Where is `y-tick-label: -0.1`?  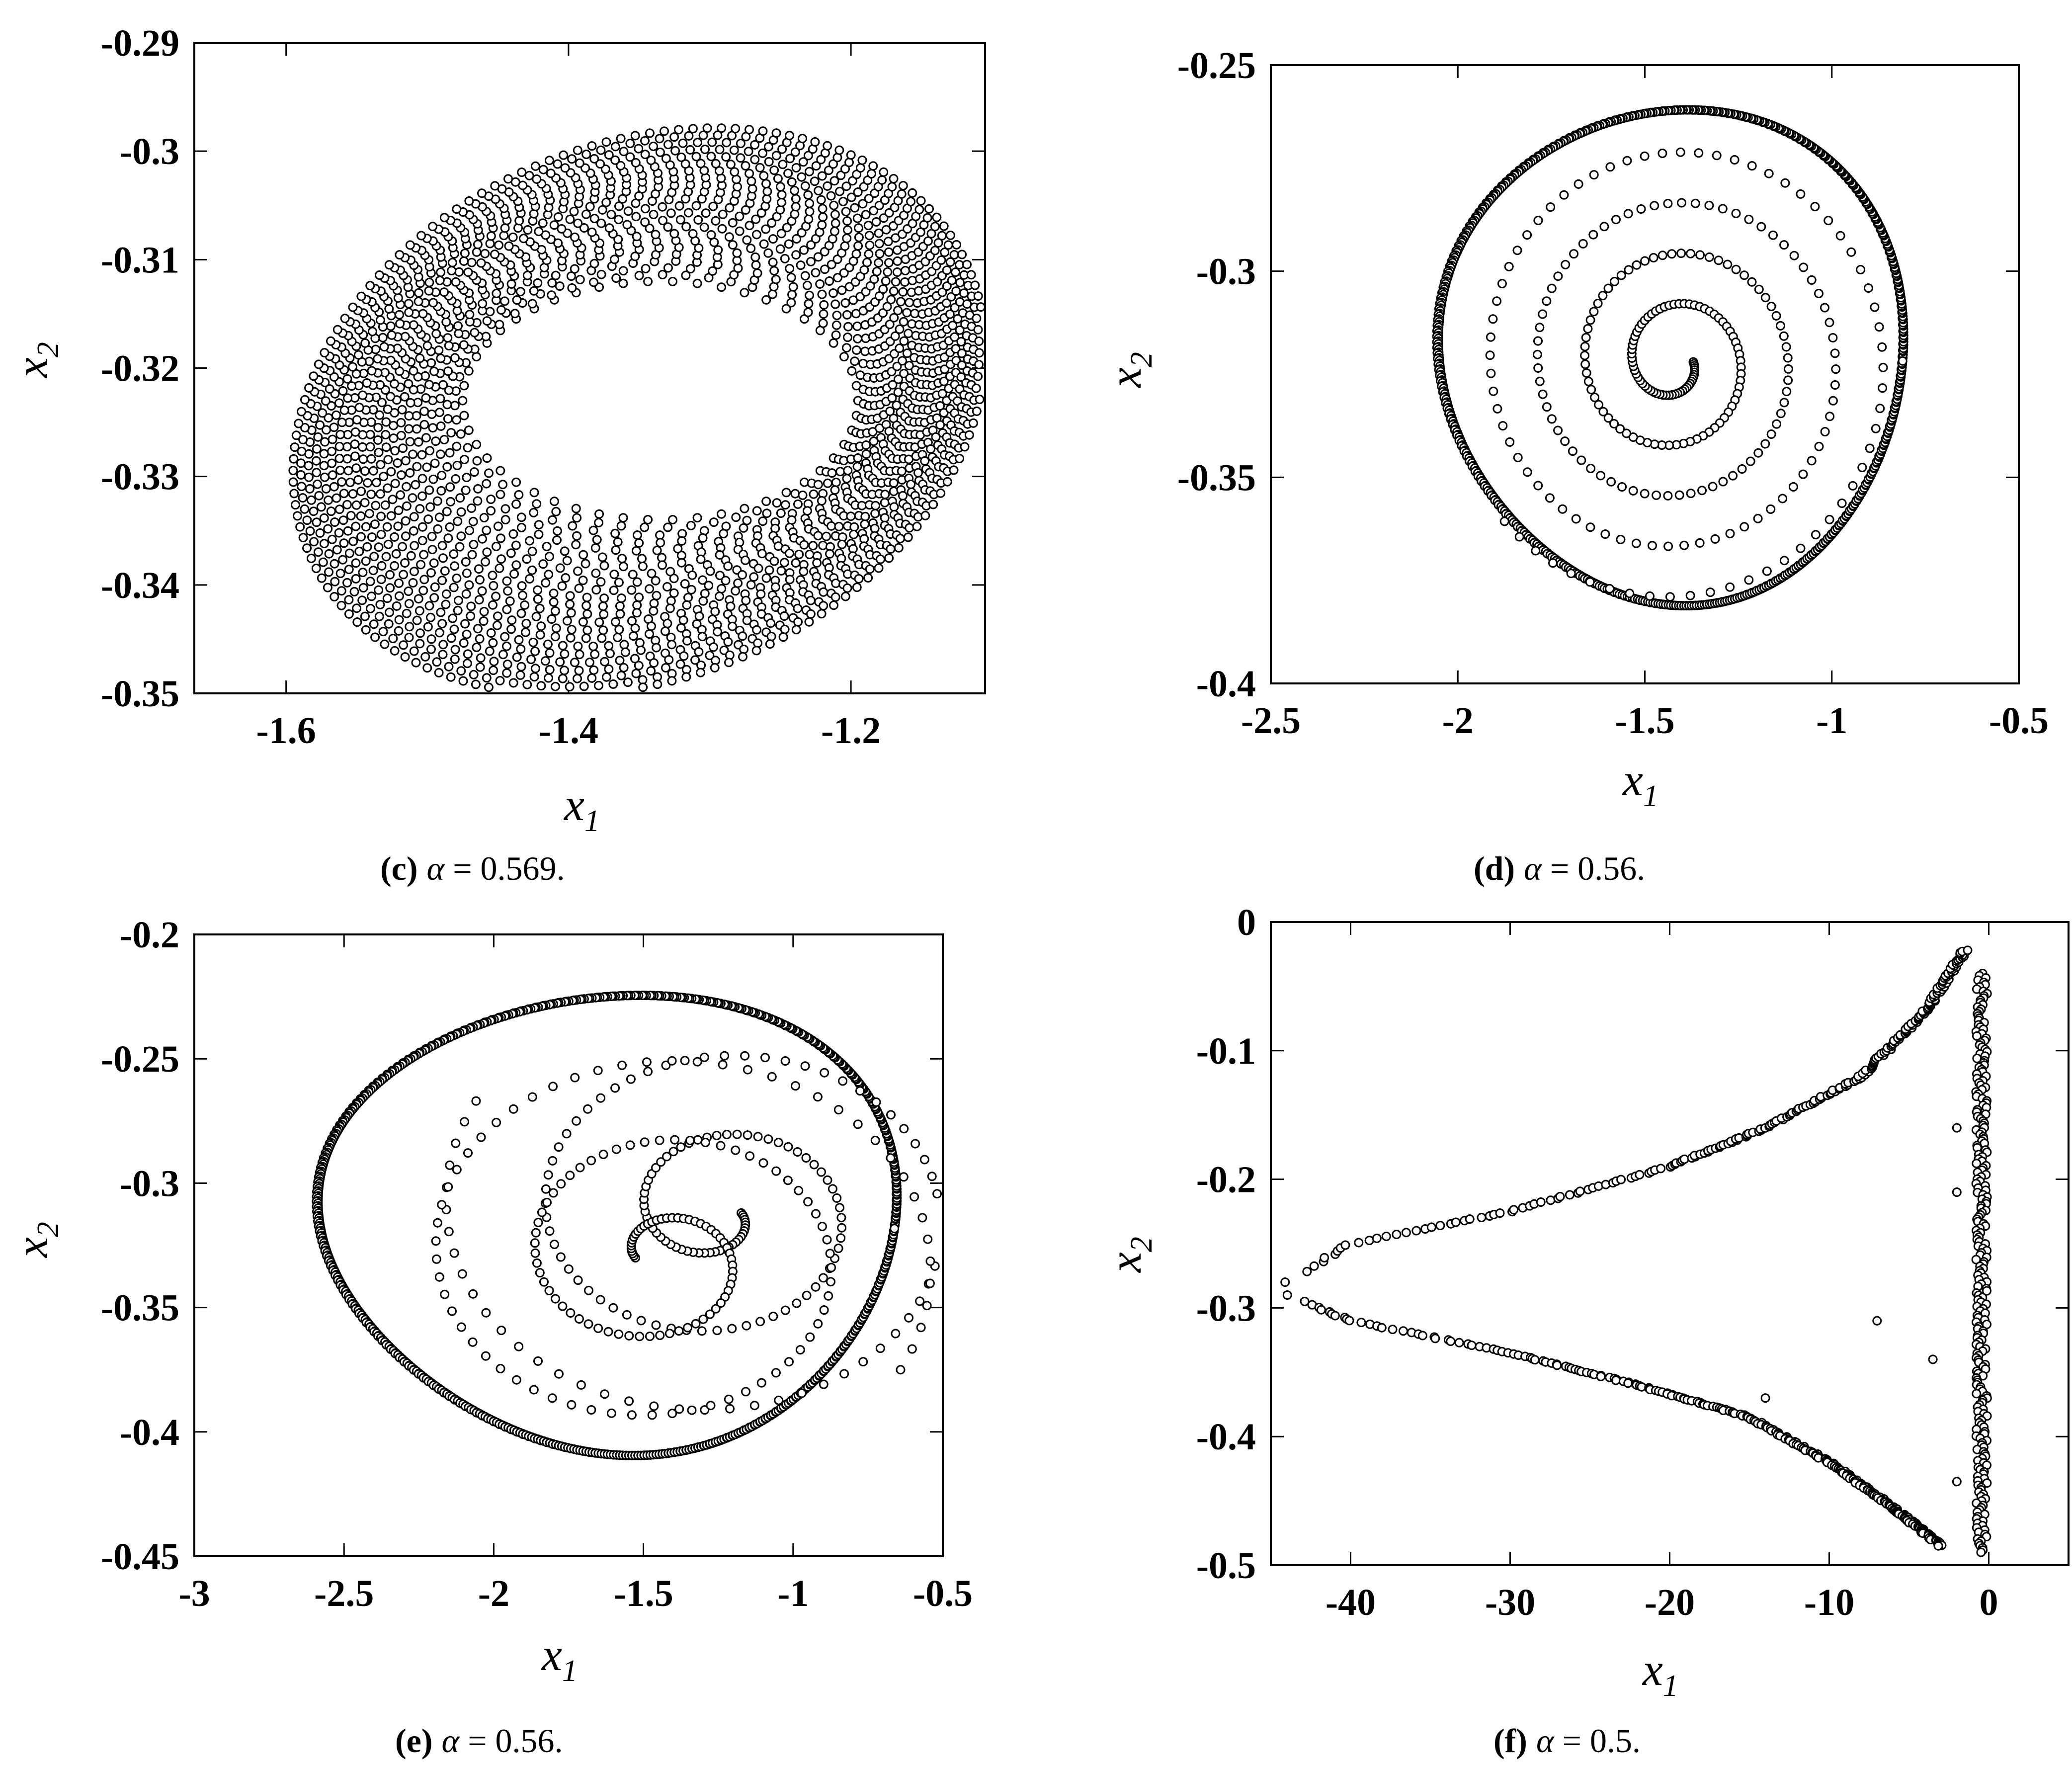
y-tick-label: -0.1 is located at coordinates (1226, 1051).